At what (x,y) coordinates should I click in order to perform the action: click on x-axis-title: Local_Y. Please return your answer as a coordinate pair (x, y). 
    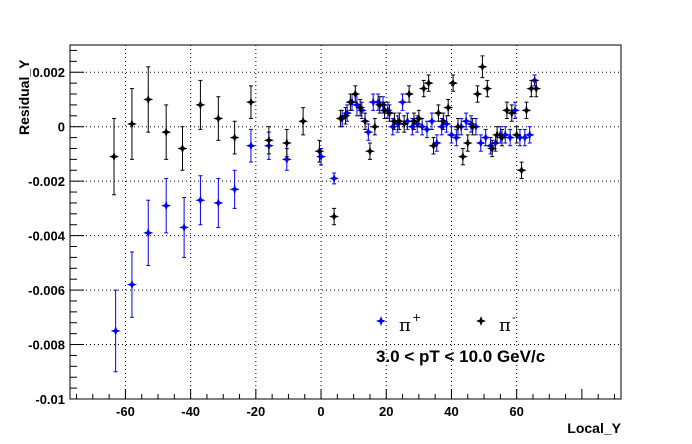
    Looking at the image, I should click on (594, 428).